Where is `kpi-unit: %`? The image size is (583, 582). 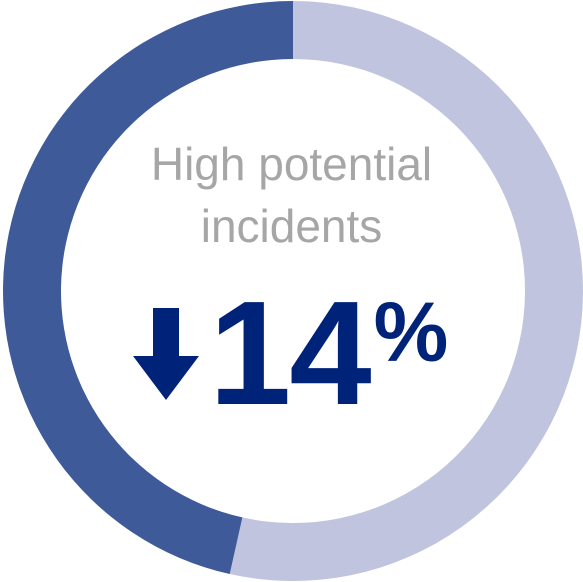 kpi-unit: % is located at coordinates (411, 332).